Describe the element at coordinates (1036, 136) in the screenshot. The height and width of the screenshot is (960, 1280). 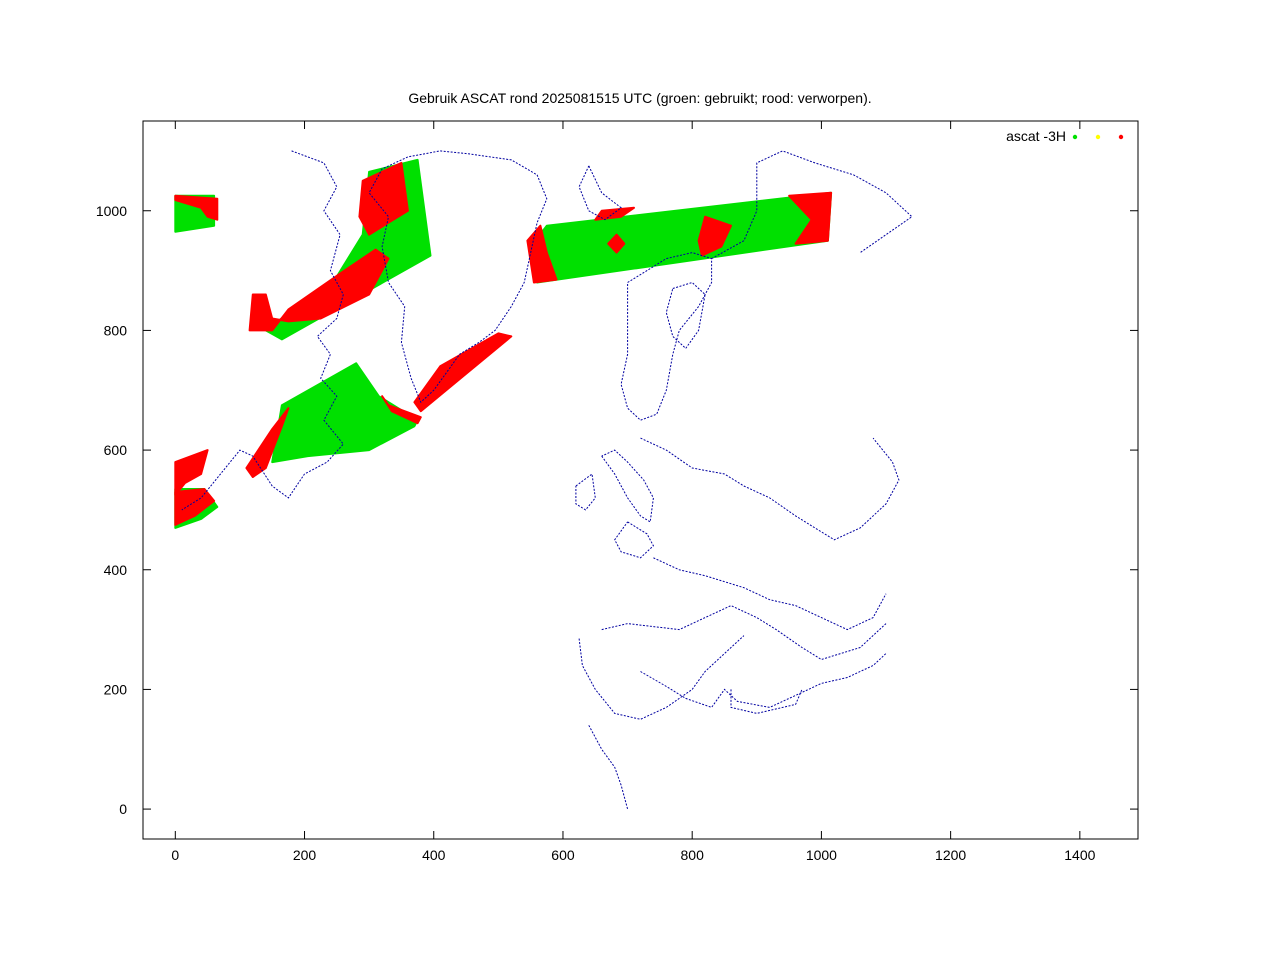
I see `legend-label: ascat -3H` at that location.